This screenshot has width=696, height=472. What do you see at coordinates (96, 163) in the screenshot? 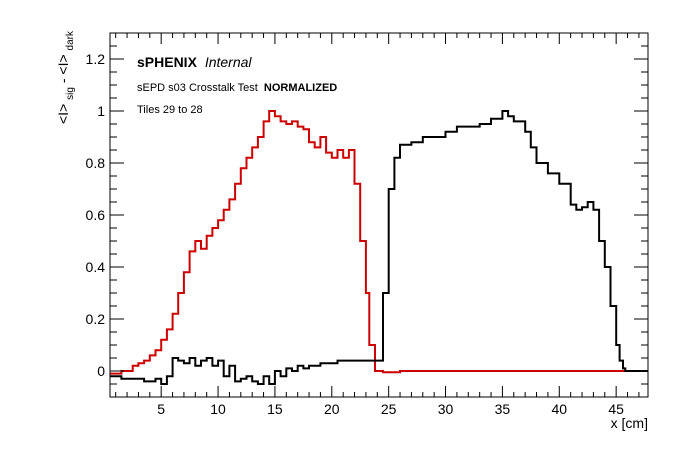
I see `y-tick-label: 0.8` at bounding box center [96, 163].